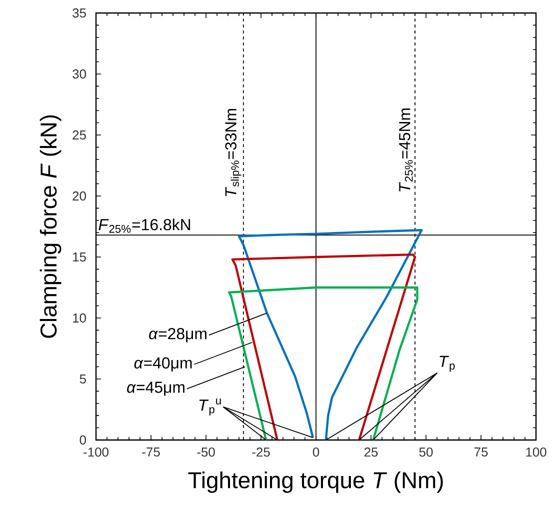  What do you see at coordinates (83, 440) in the screenshot?
I see `y-tick-label: 0` at bounding box center [83, 440].